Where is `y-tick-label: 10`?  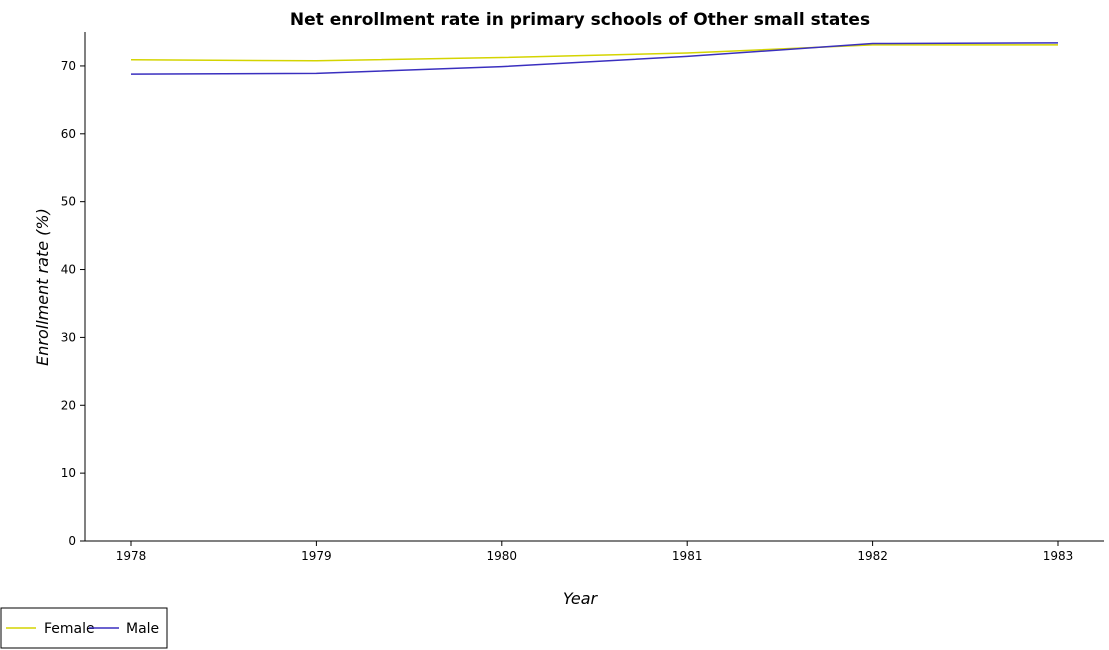
y-tick-label: 10 is located at coordinates (68, 473).